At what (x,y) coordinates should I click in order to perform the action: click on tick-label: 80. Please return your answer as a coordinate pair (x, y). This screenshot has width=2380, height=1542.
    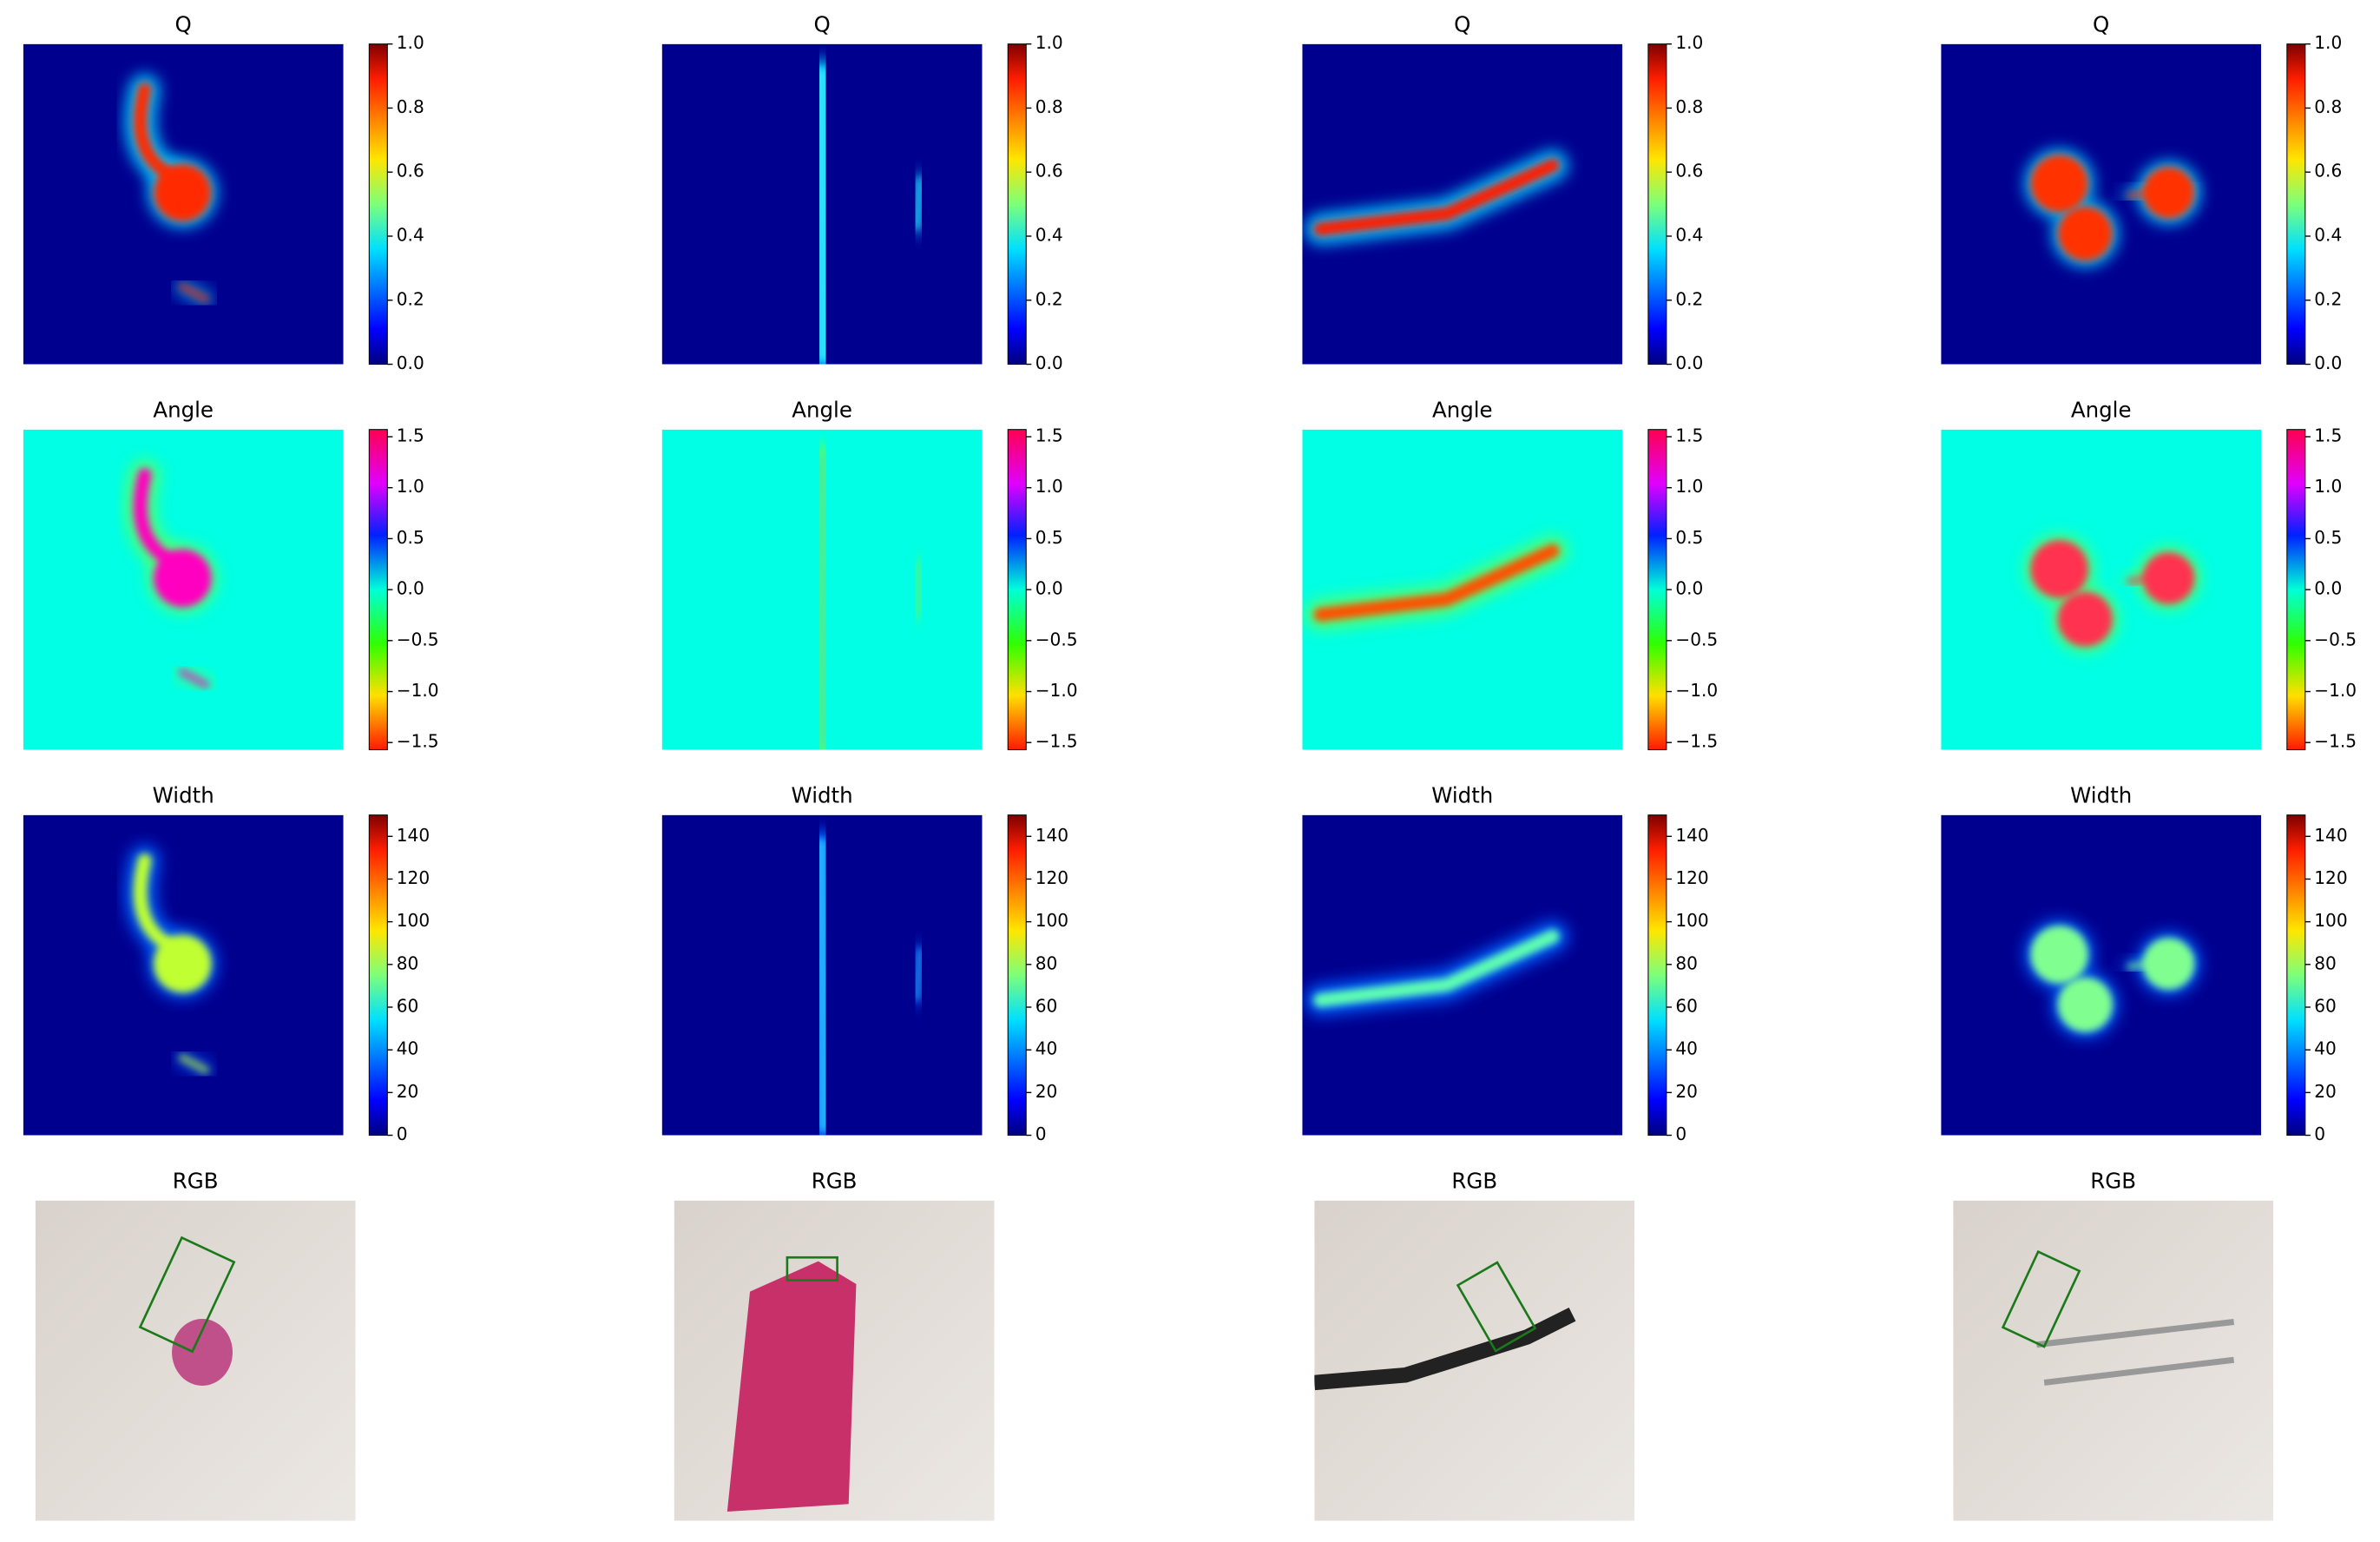
    Looking at the image, I should click on (2325, 962).